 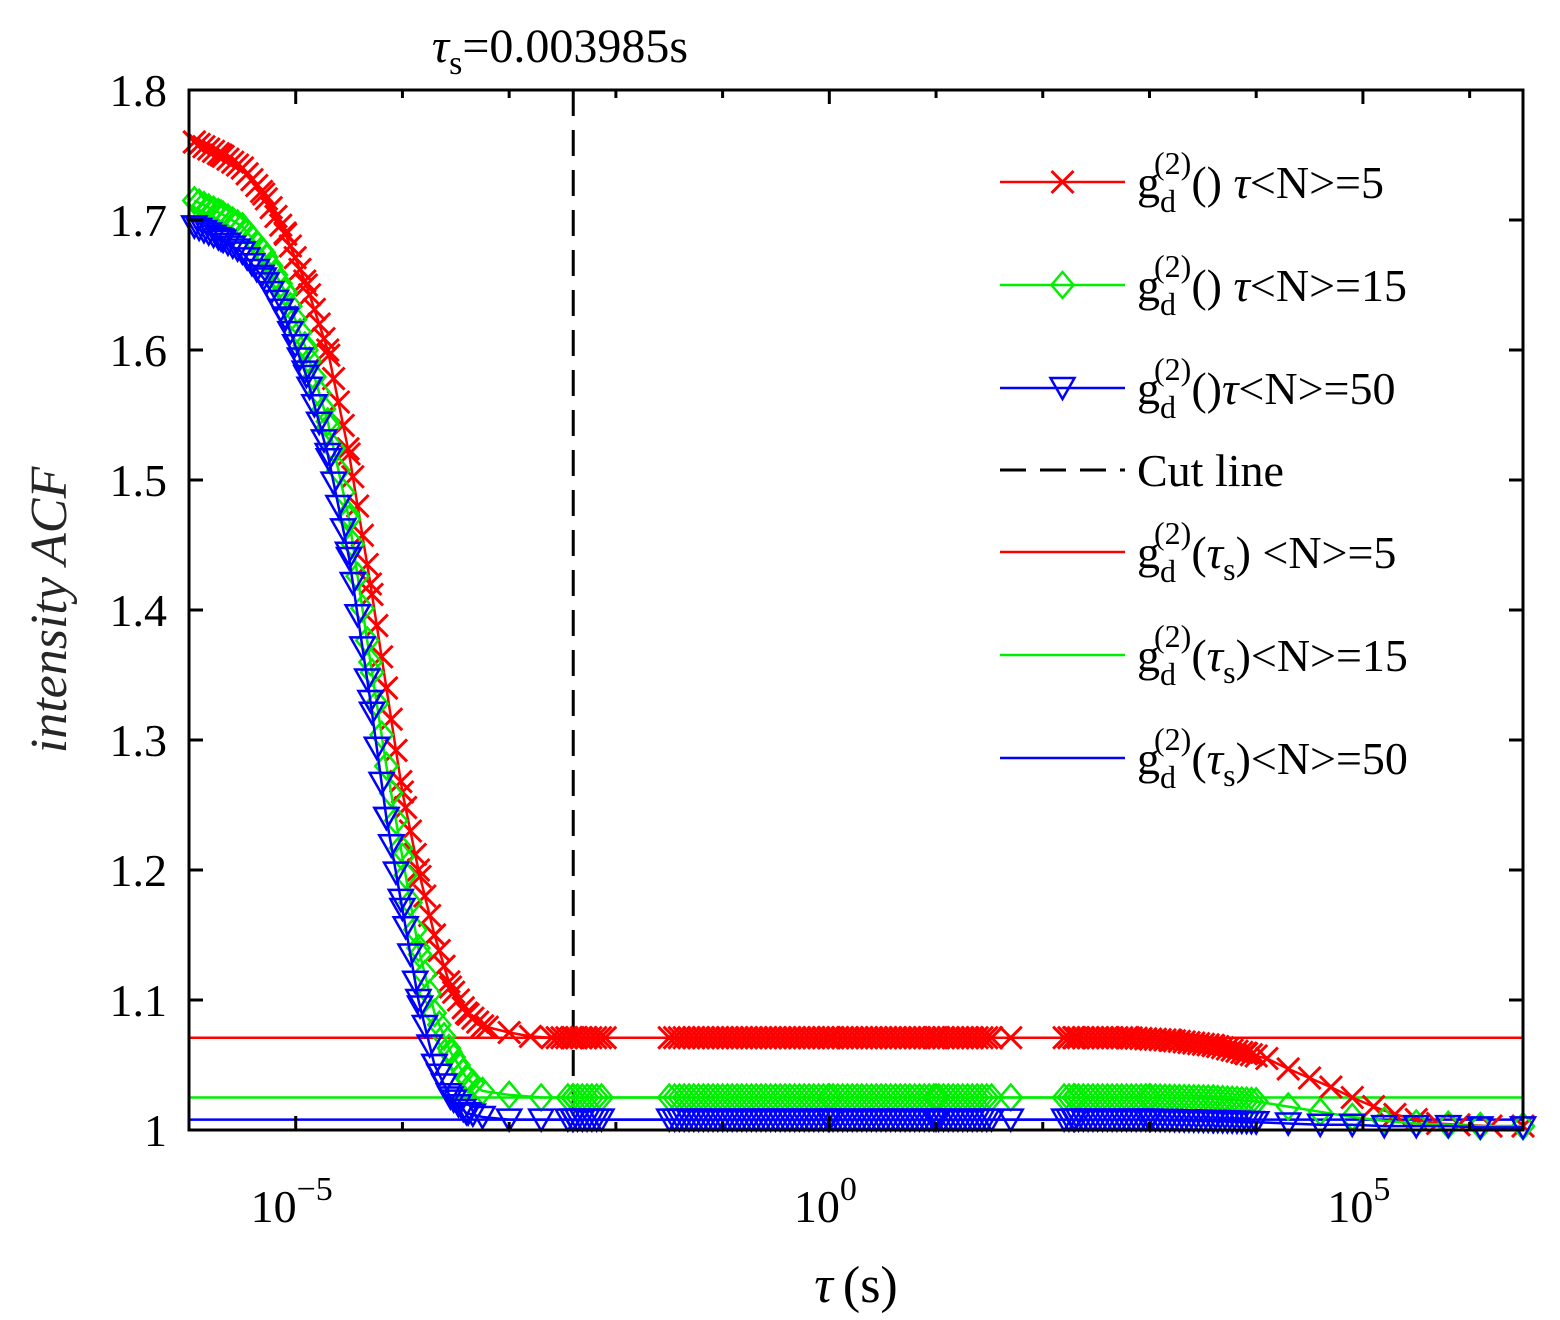 I want to click on x-tick-exponent: 5, so click(x=1381, y=1189).